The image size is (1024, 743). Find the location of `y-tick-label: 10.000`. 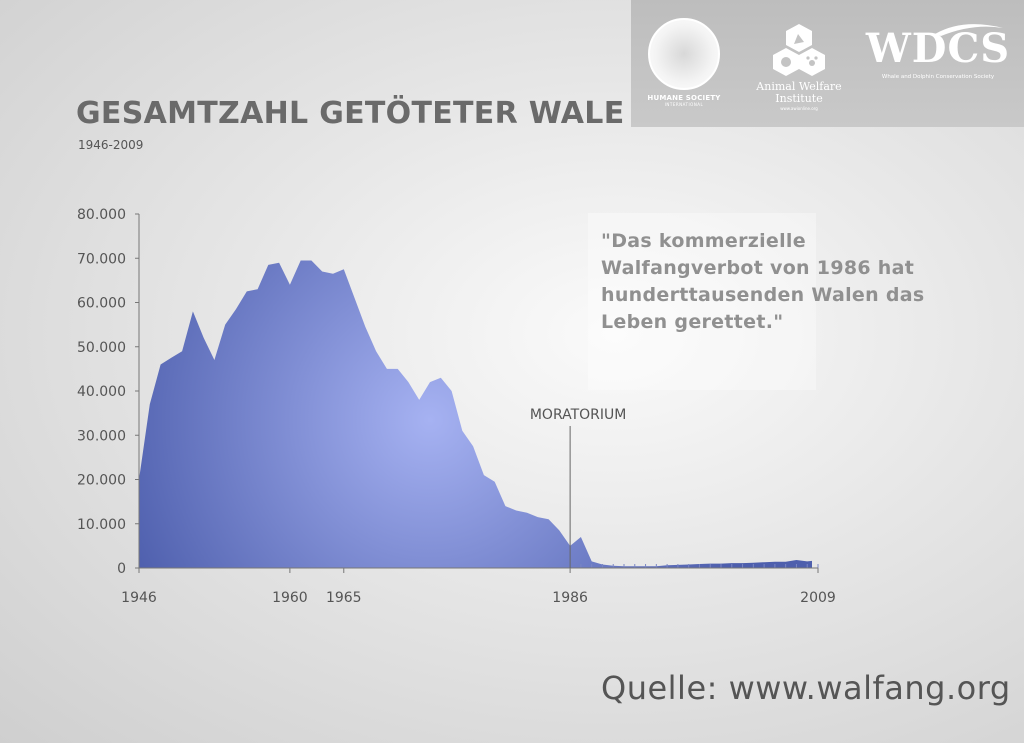

y-tick-label: 10.000 is located at coordinates (101, 525).